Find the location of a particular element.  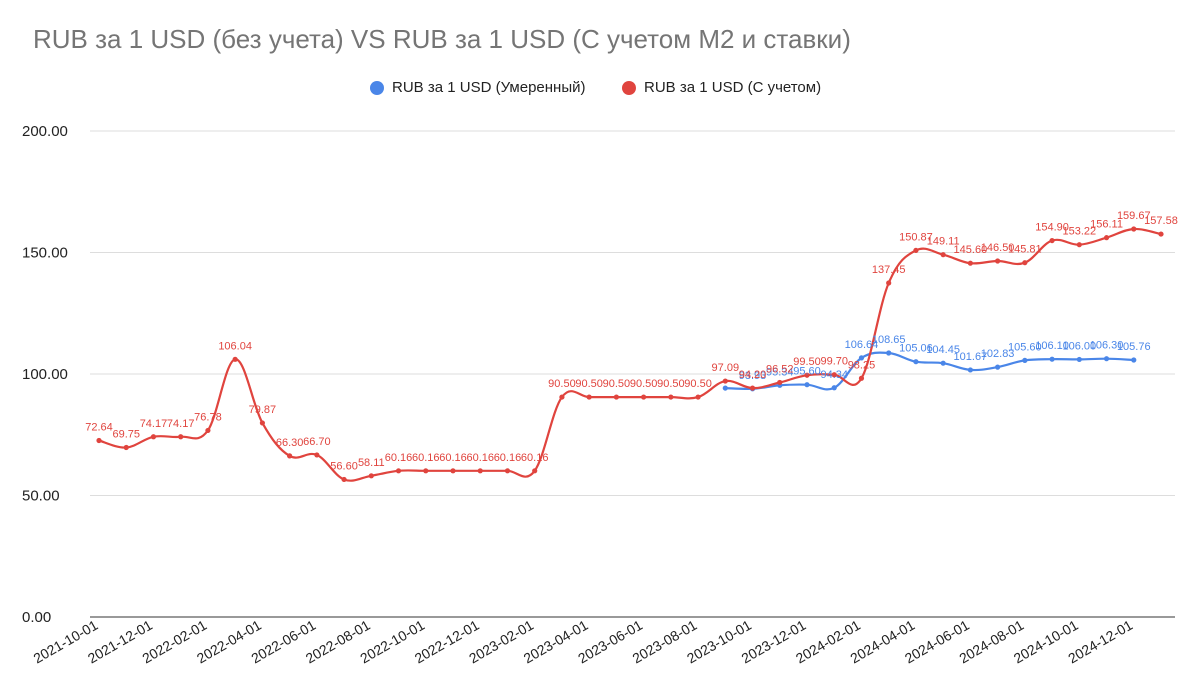

legend-item-adjusted: RUB за 1 USD (С учетом) is located at coordinates (721, 87).